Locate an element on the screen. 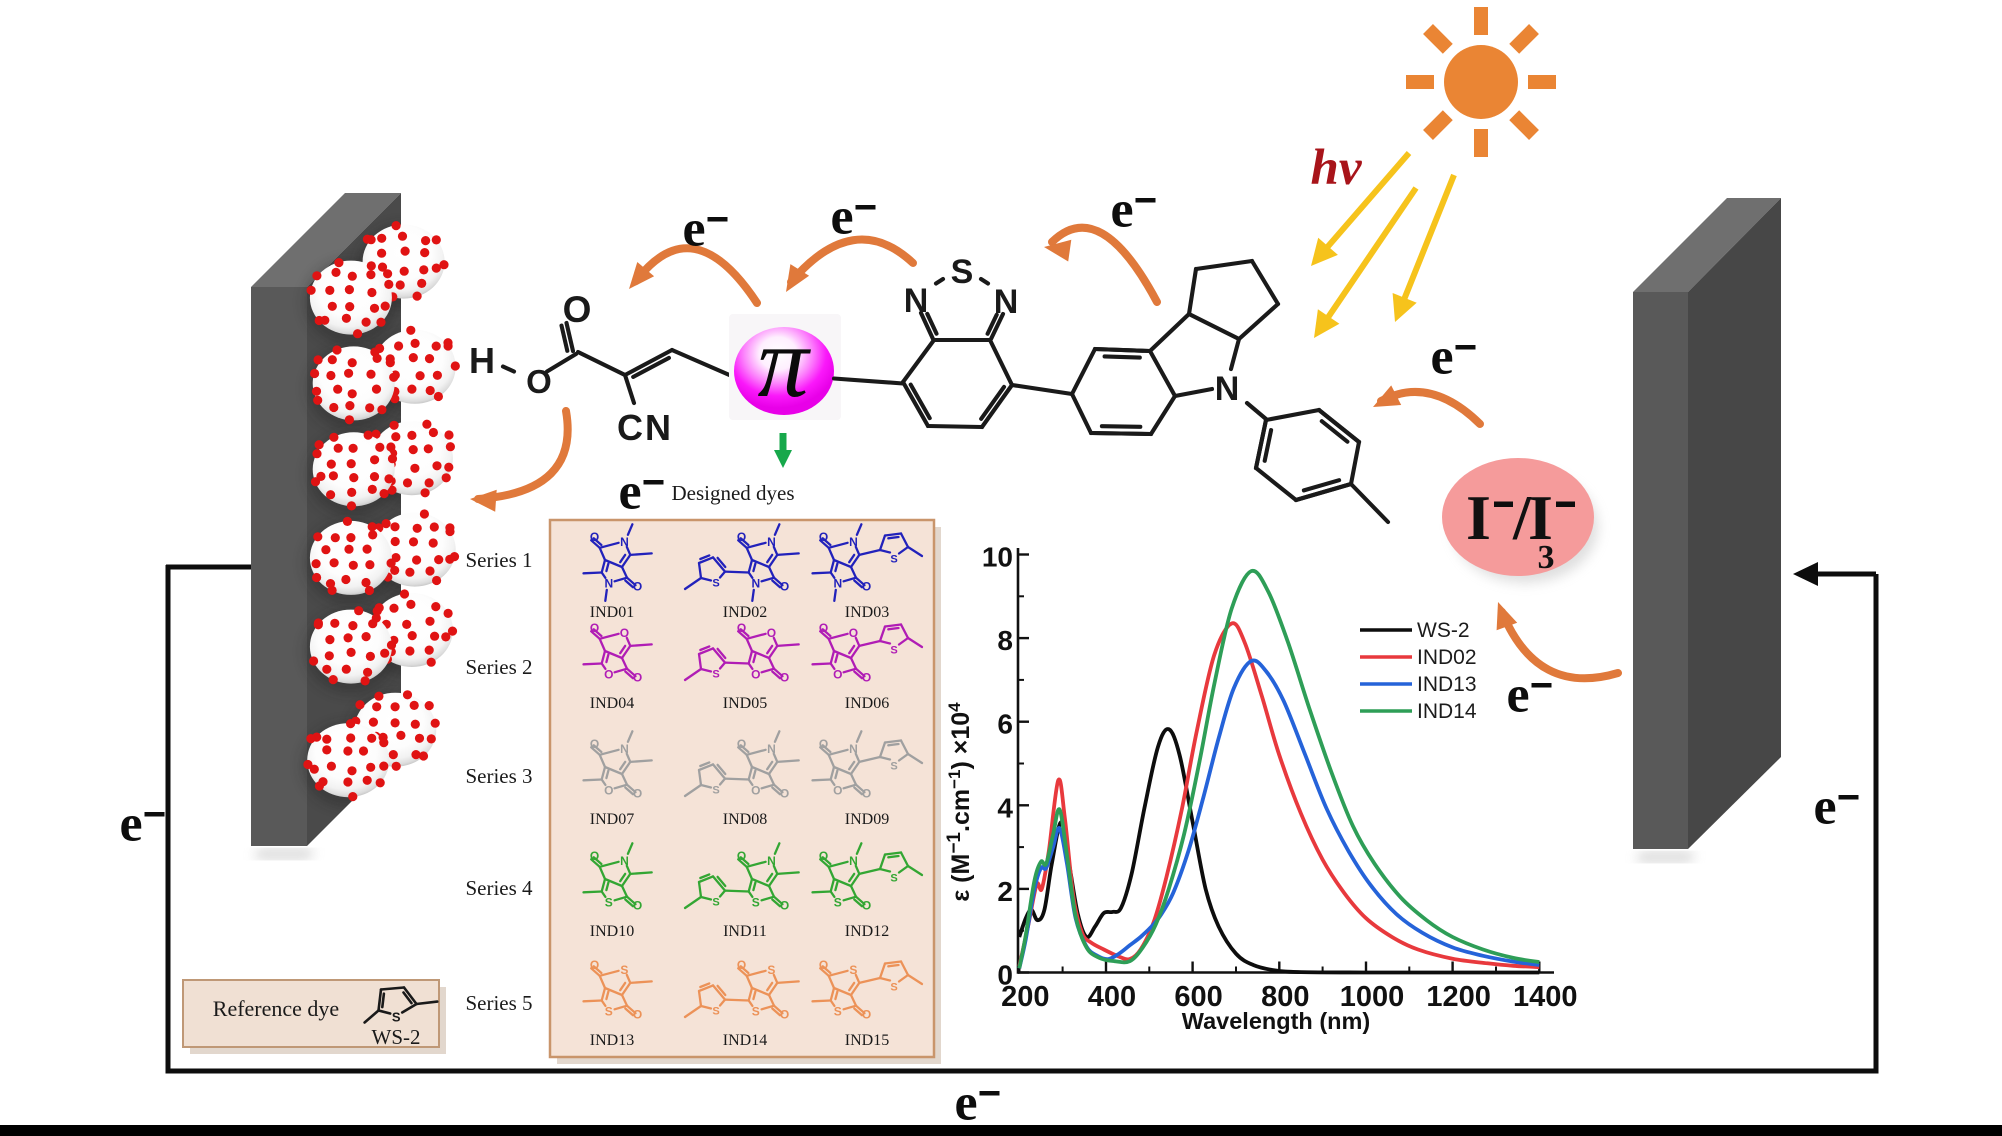 Image resolution: width=2002 pixels, height=1136 pixels. svg-text: IND05 is located at coordinates (745, 703).